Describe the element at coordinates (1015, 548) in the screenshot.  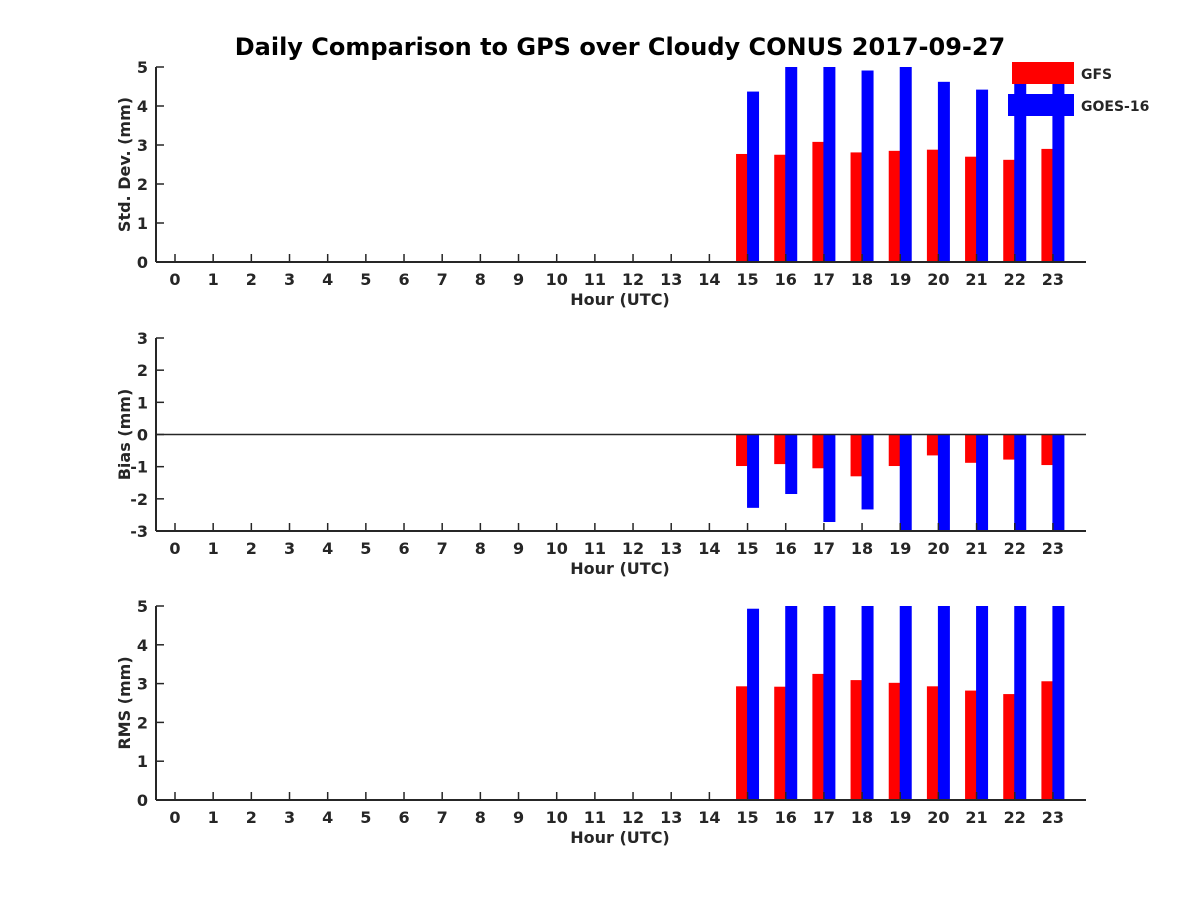
I see `x-tick-label: 22` at that location.